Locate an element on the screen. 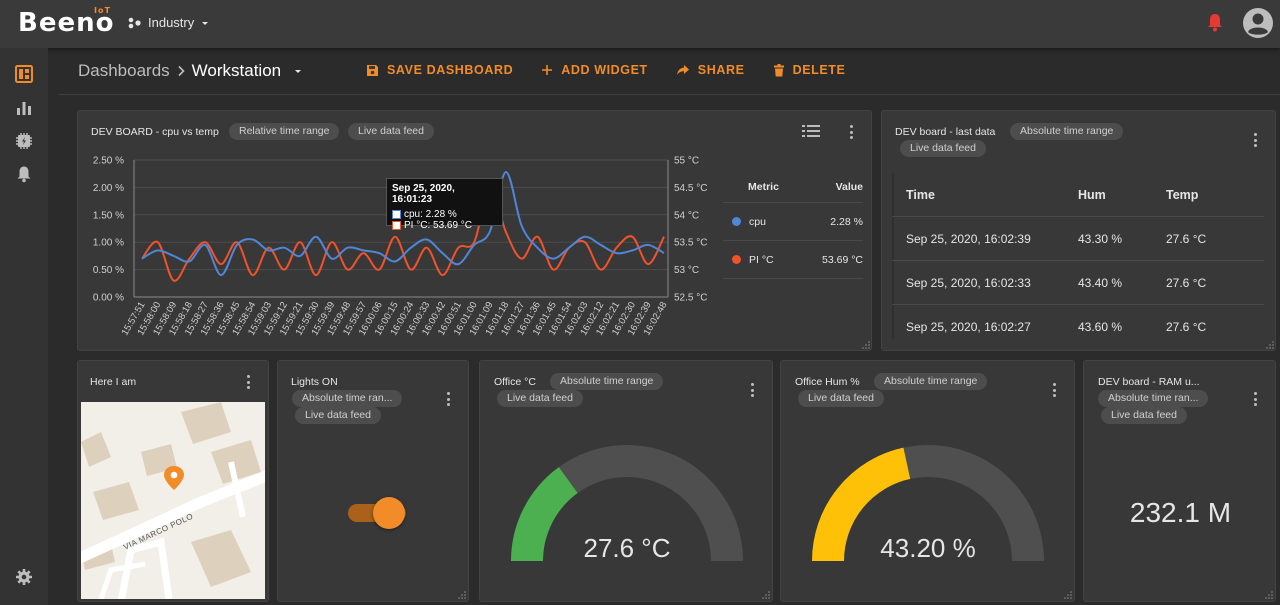 Image resolution: width=1280 pixels, height=605 pixels. cell-time: Sep 25, 2020, 16:02:27 is located at coordinates (968, 326).